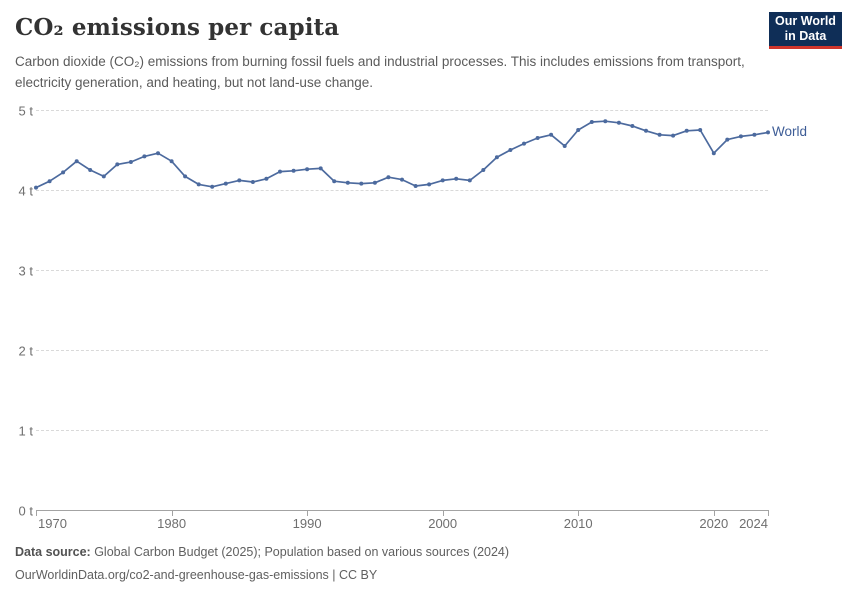 The height and width of the screenshot is (600, 850). What do you see at coordinates (402, 110) in the screenshot?
I see `gridline-5t` at bounding box center [402, 110].